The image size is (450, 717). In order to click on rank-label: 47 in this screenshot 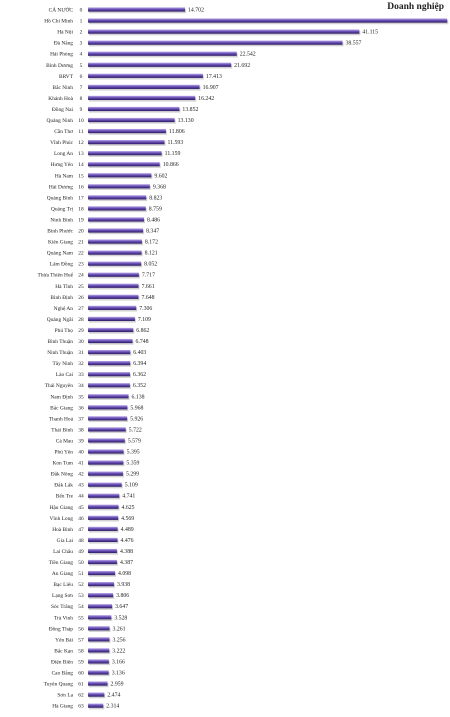, I will do `click(81, 530)`.